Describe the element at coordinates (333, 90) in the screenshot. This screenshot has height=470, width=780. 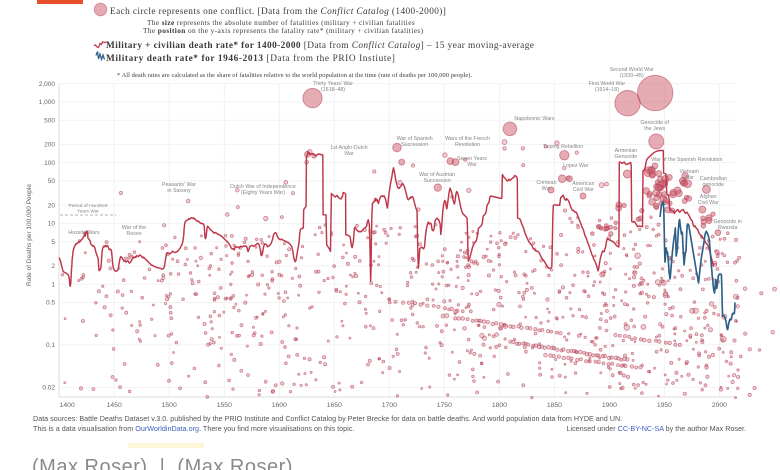
I see `svg-text: (1618–48)` at that location.